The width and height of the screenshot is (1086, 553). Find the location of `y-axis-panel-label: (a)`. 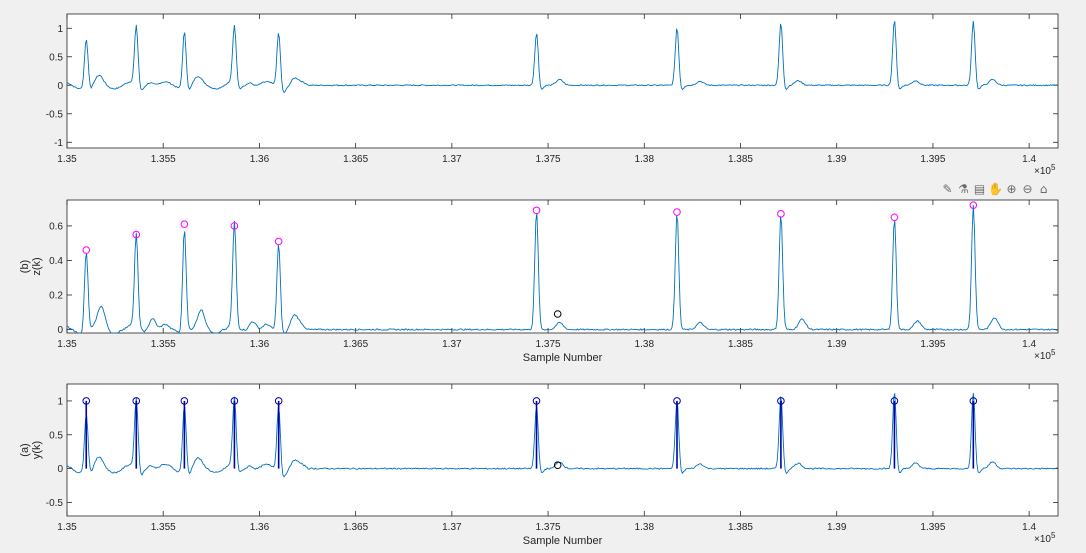

y-axis-panel-label: (a) is located at coordinates (25, 449).